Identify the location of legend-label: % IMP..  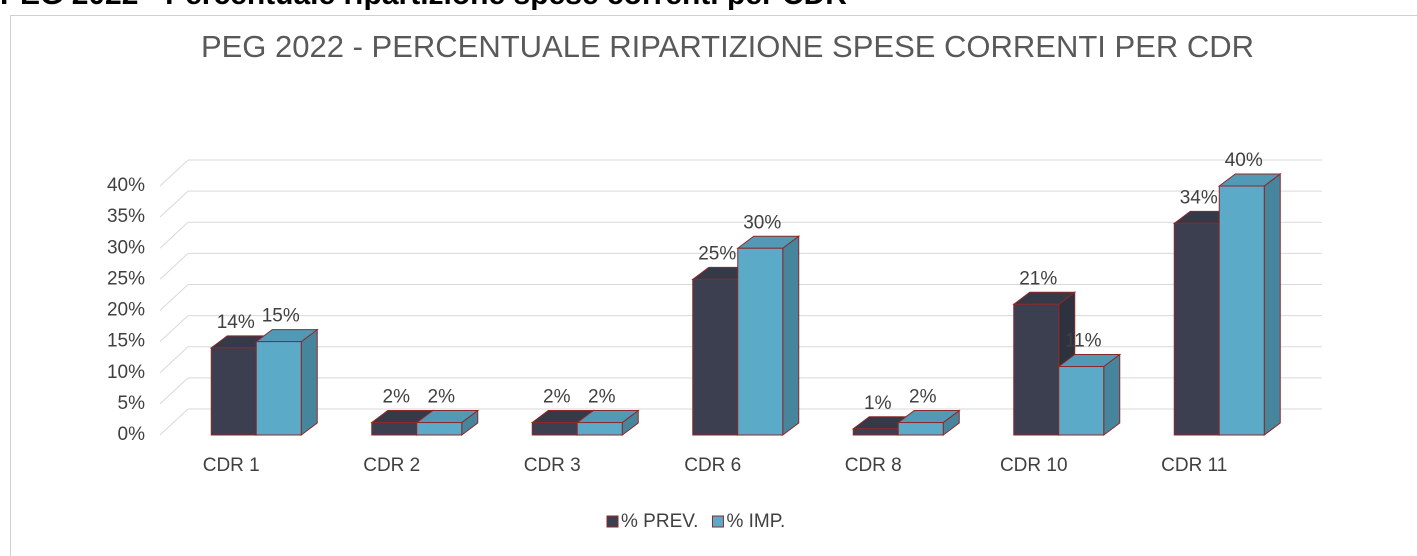
(755, 521).